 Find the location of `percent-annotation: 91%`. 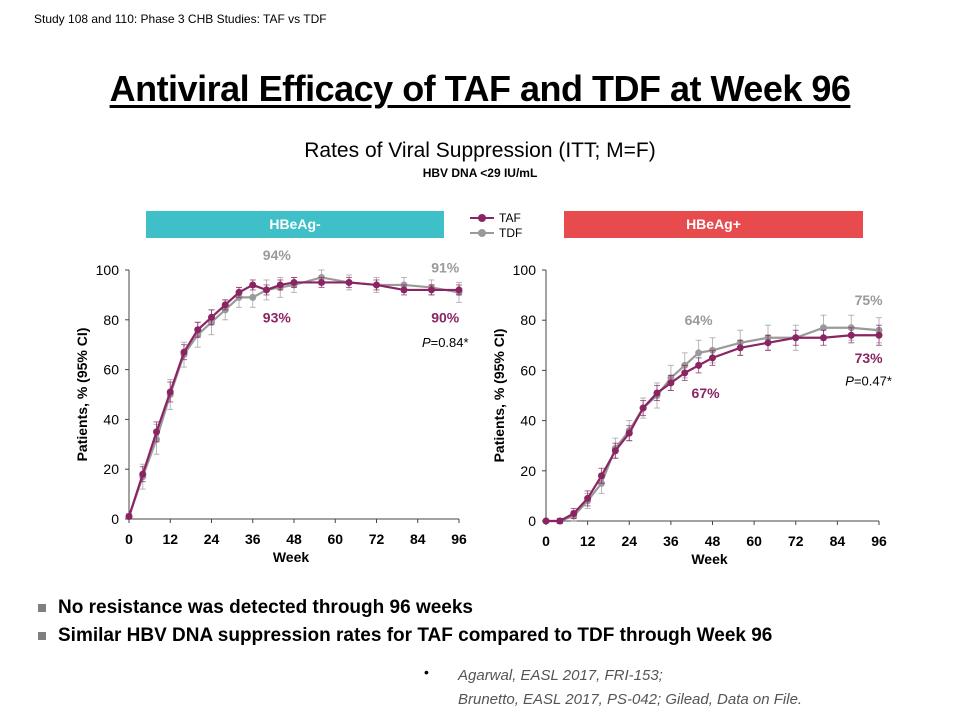

percent-annotation: 91% is located at coordinates (445, 267).